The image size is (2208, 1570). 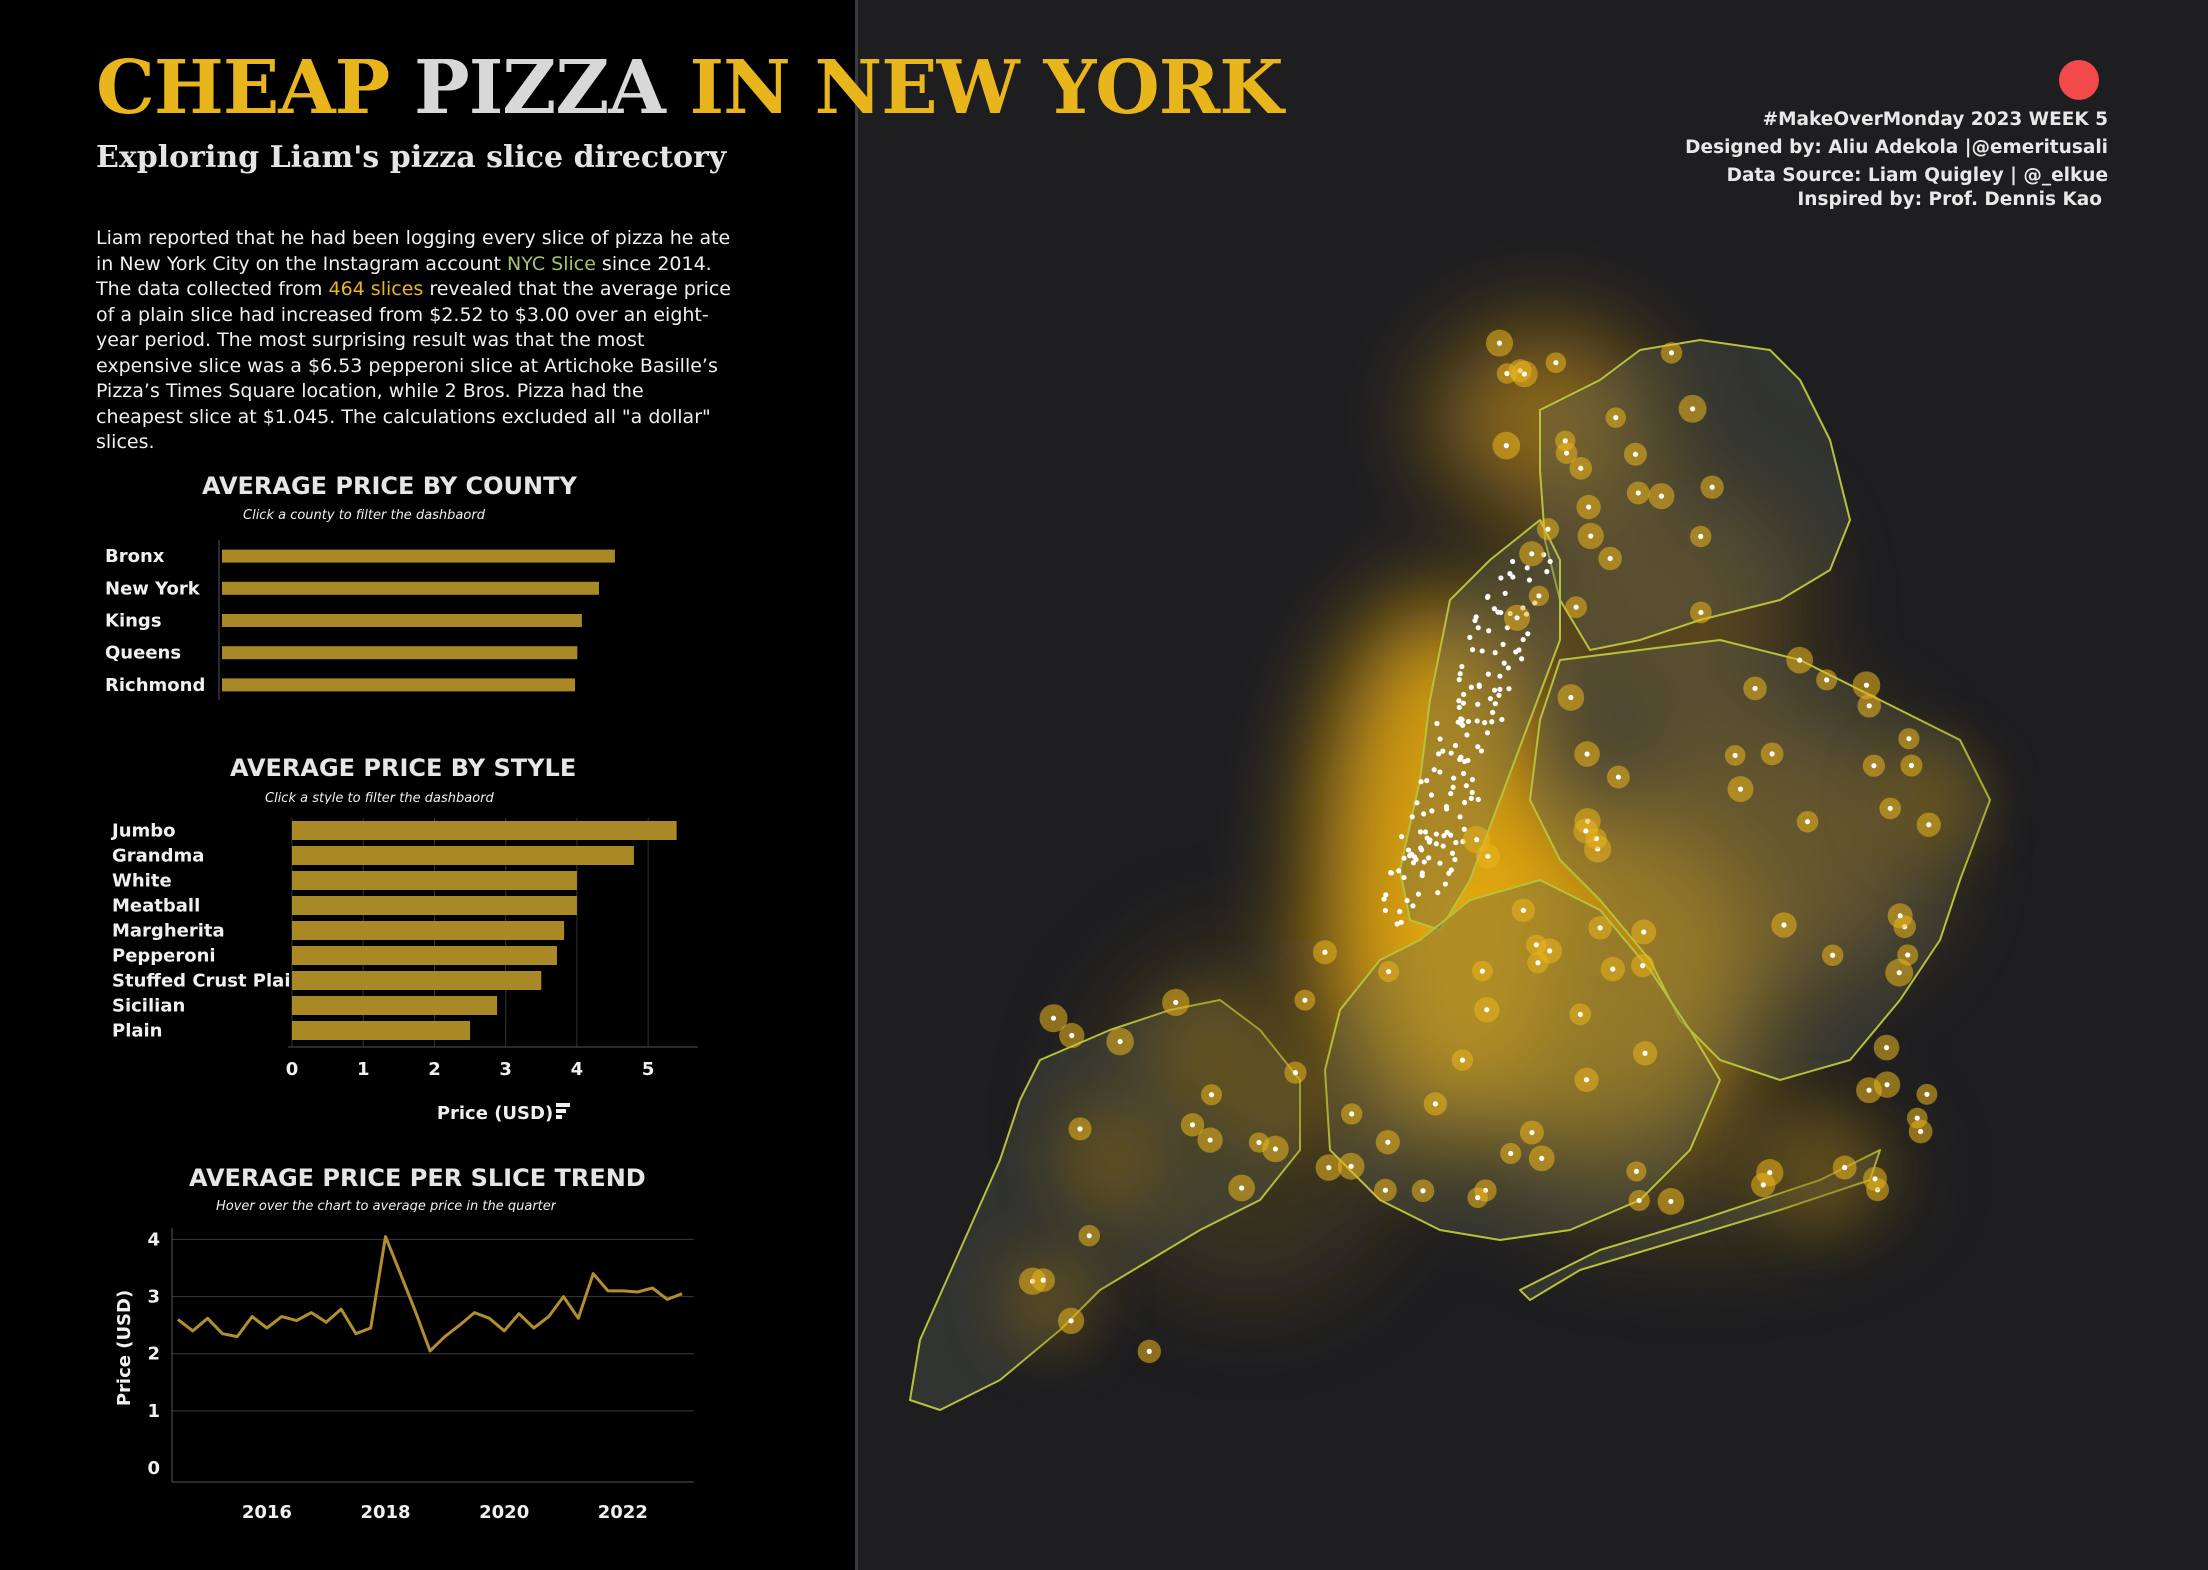 I want to click on style-label: Sicilian, so click(x=148, y=1006).